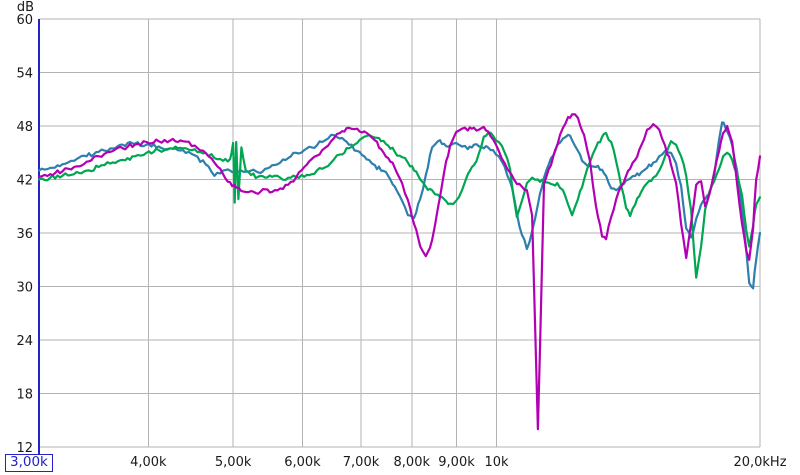  What do you see at coordinates (497, 462) in the screenshot?
I see `x-tick-label: 10k` at bounding box center [497, 462].